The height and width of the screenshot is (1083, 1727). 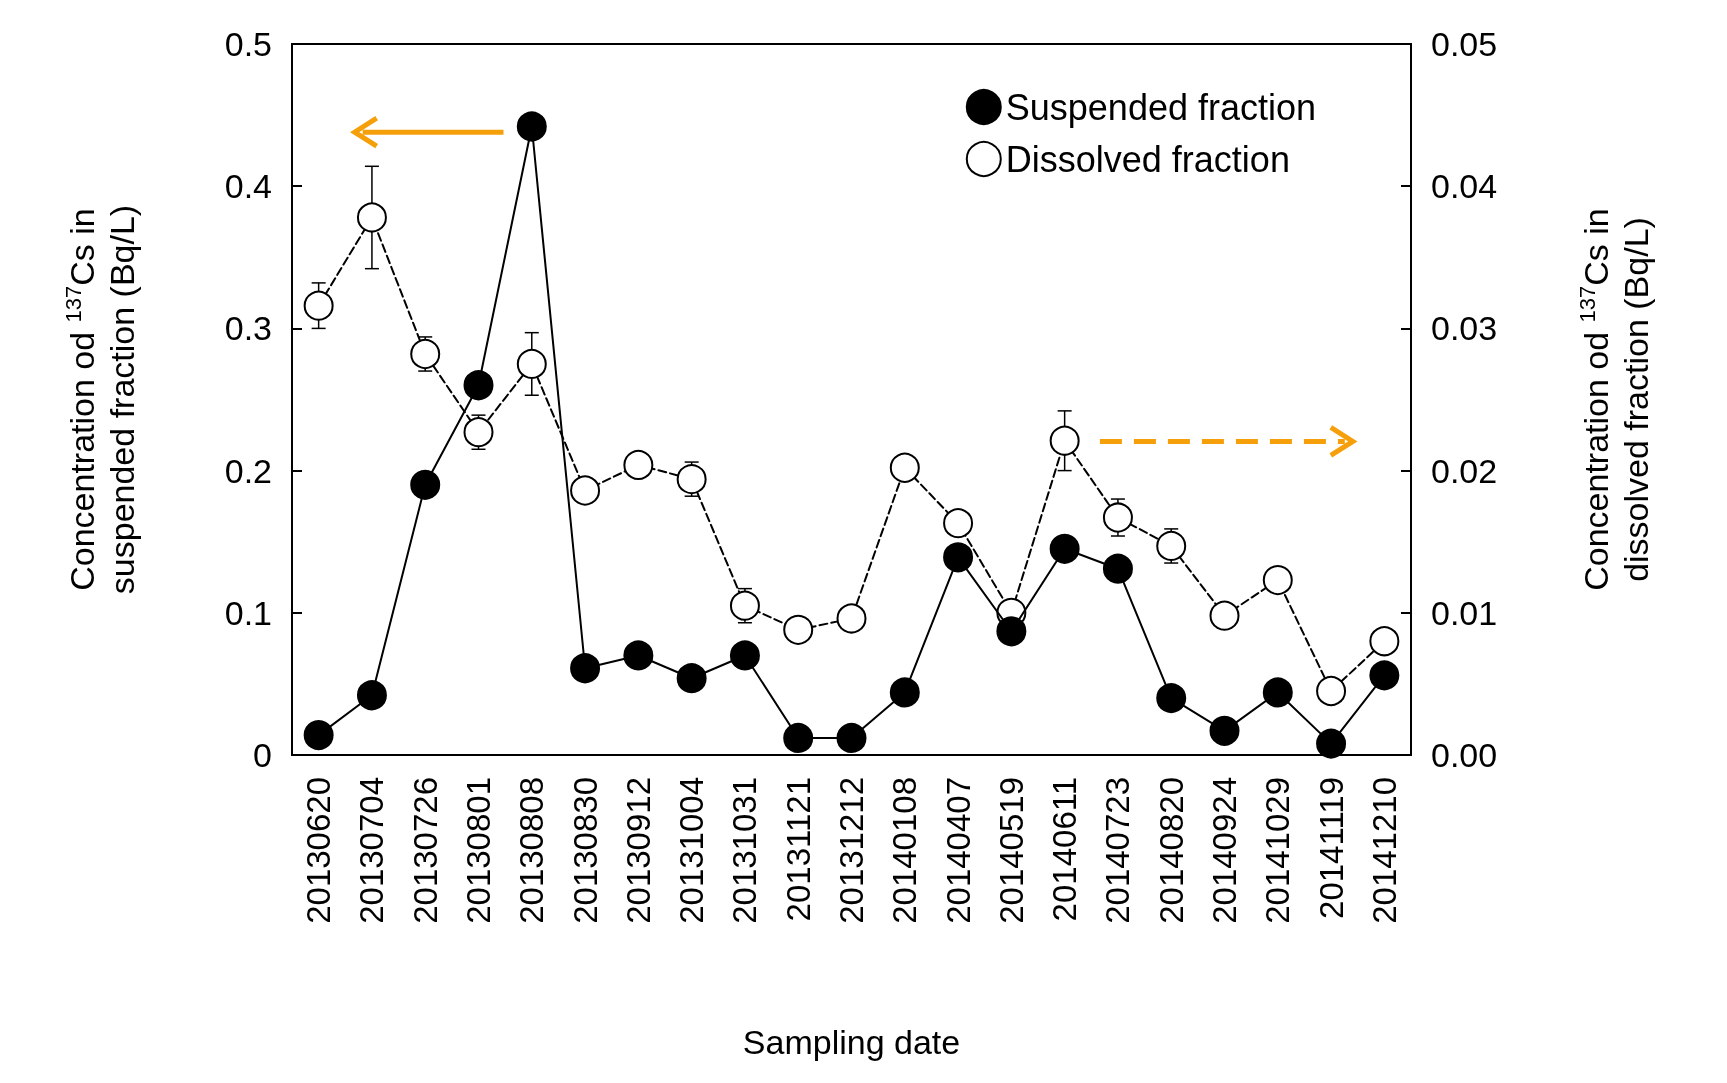 I want to click on x-tick-label: 20130801, so click(x=478, y=850).